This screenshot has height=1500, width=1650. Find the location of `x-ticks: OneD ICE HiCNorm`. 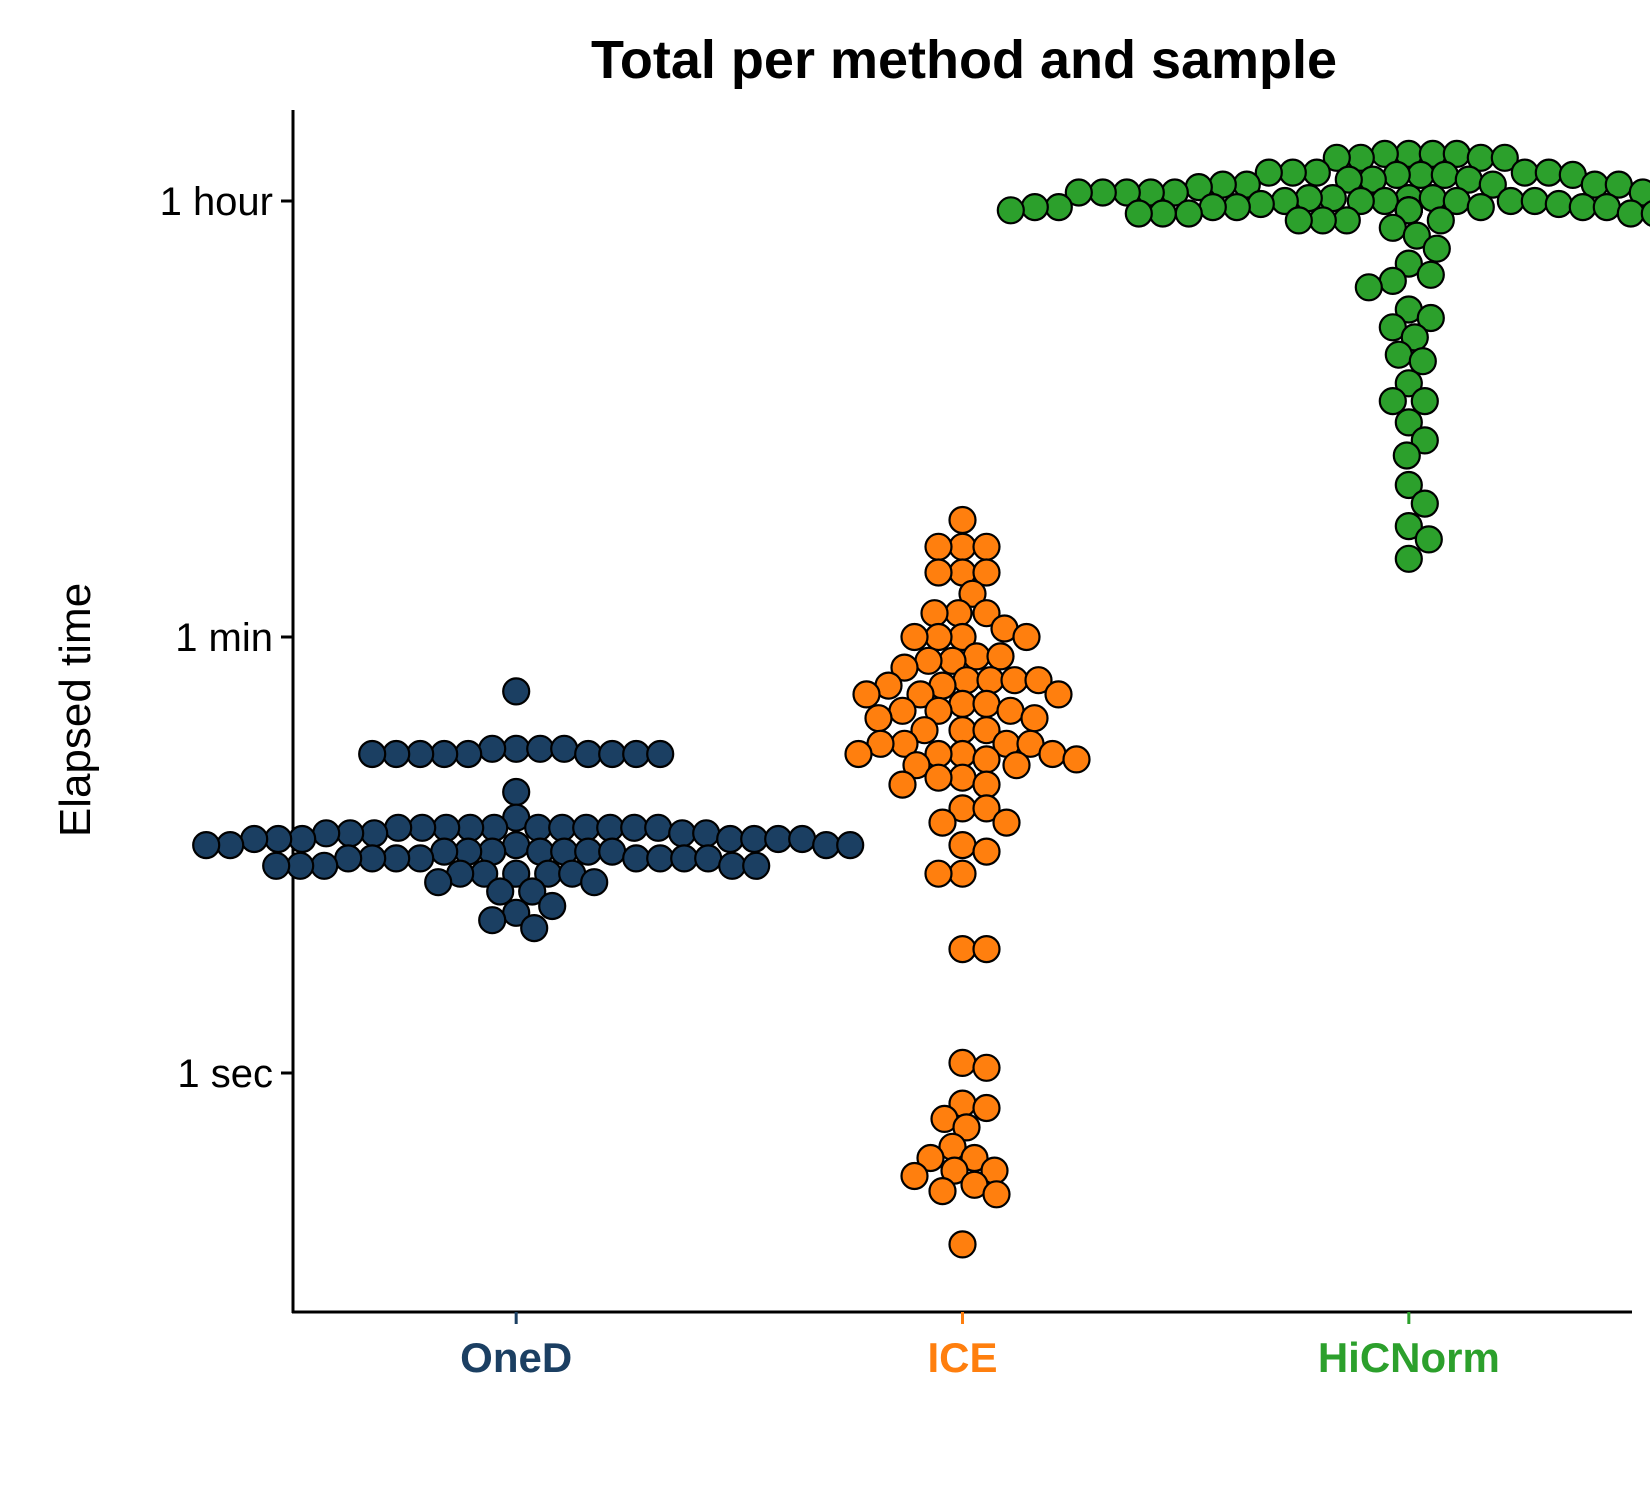

x-ticks: OneD ICE HiCNorm is located at coordinates (980, 1346).